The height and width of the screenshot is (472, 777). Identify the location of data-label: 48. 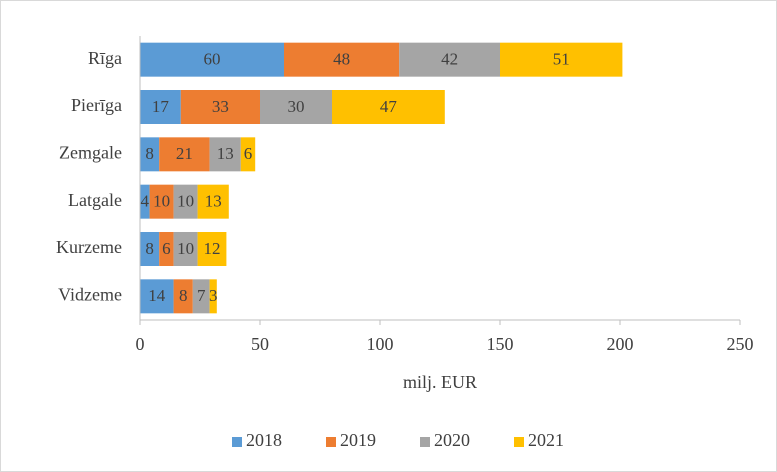
(341, 59).